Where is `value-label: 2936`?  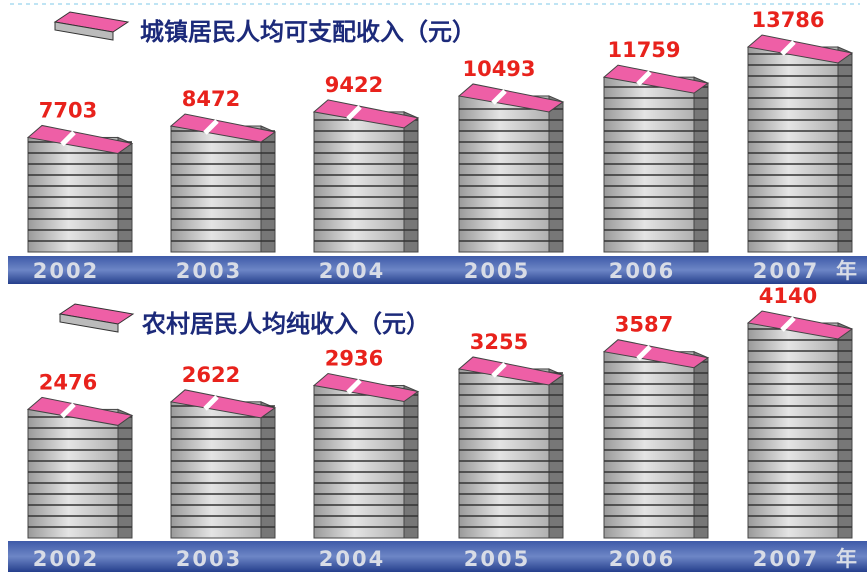 value-label: 2936 is located at coordinates (354, 359).